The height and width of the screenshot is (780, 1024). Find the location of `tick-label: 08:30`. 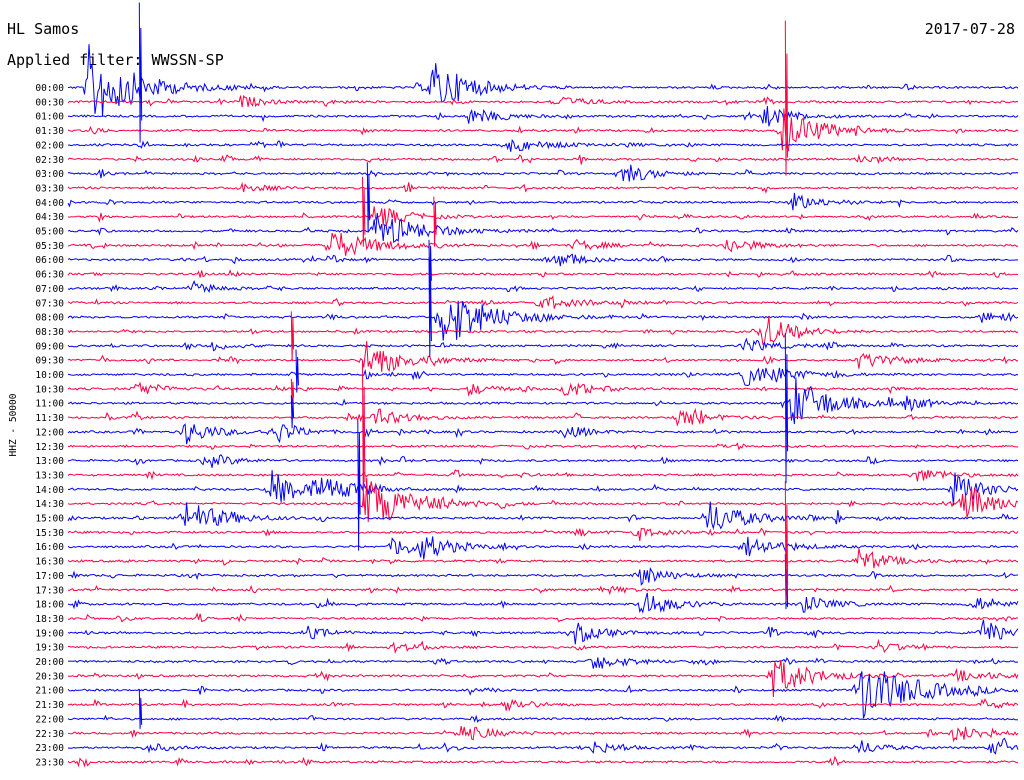

tick-label: 08:30 is located at coordinates (49, 332).